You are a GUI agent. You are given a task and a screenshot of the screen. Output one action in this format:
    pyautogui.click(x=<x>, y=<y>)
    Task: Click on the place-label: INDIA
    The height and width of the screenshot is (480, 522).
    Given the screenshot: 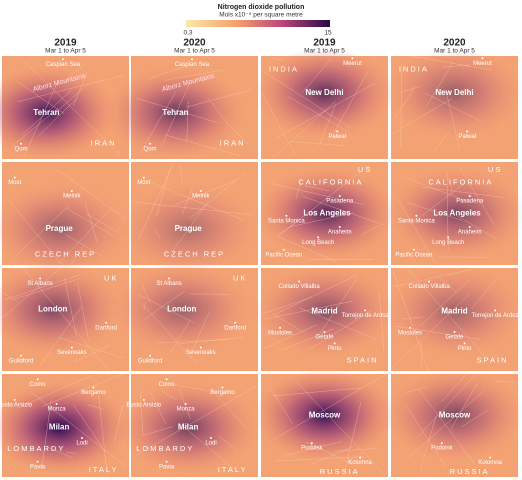 What is the action you would take?
    pyautogui.click(x=284, y=68)
    